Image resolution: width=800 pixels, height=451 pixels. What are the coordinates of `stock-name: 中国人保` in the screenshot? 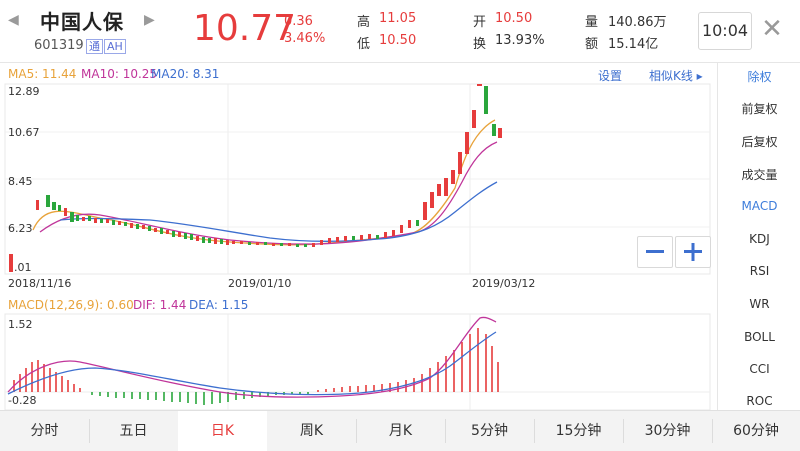 It's located at (82, 22).